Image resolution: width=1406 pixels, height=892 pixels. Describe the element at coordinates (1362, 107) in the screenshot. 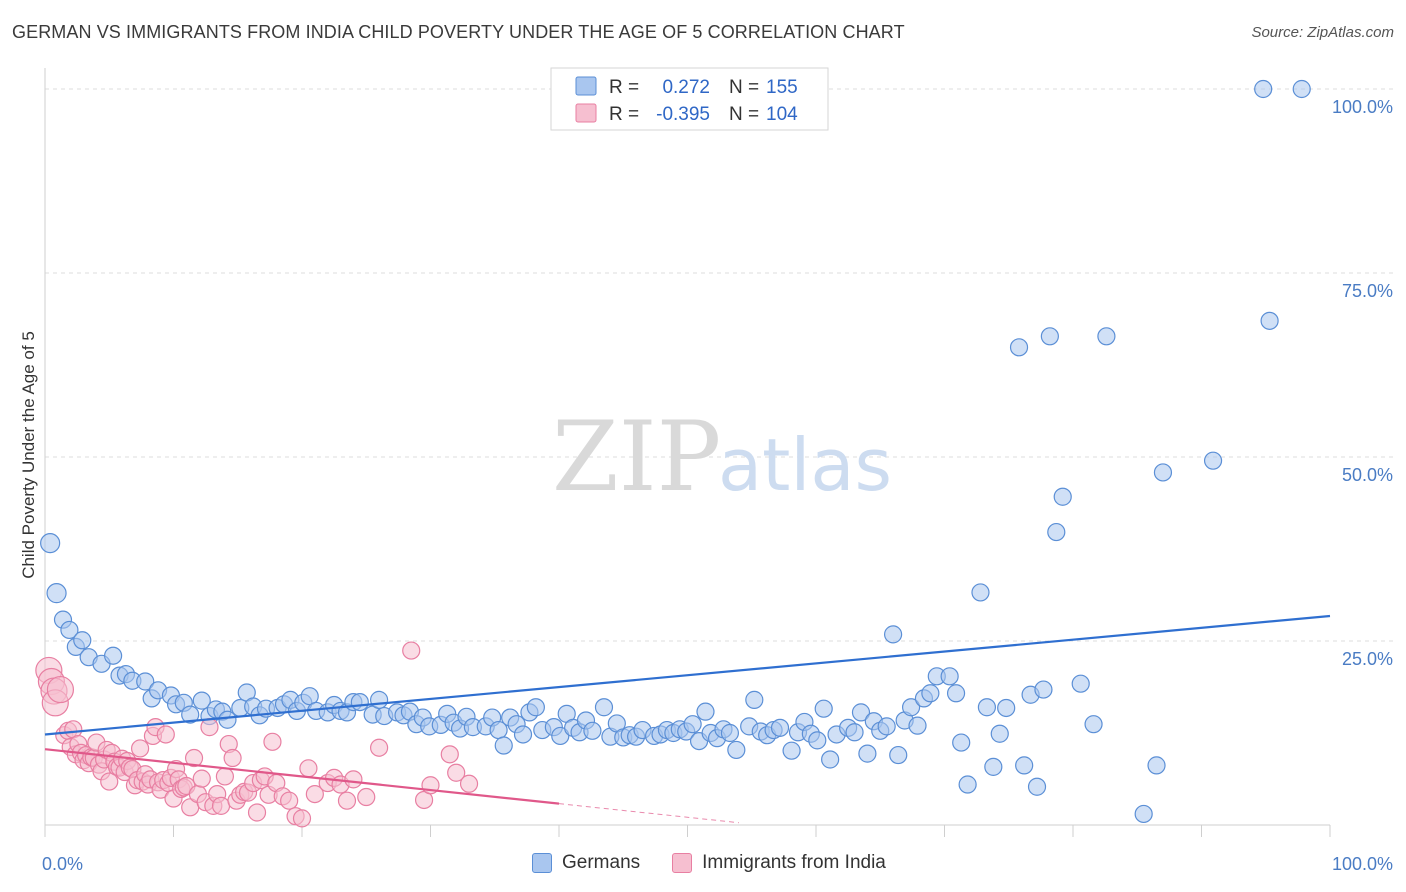

I see `y-tick-label-3: 100.0%` at that location.